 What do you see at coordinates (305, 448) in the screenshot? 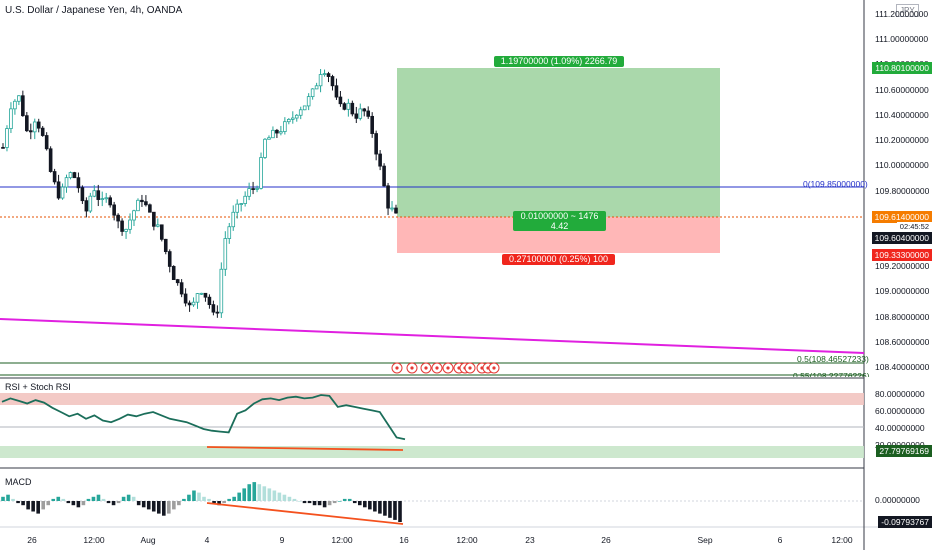
I see `rsi-divergence-line` at bounding box center [305, 448].